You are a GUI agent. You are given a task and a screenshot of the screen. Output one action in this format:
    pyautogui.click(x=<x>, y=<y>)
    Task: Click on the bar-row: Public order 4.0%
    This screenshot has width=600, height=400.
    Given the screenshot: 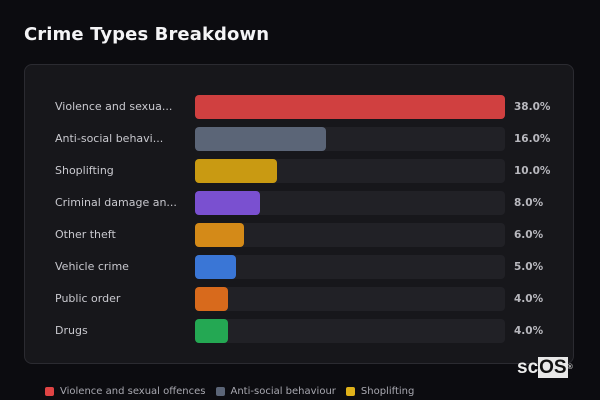 What is the action you would take?
    pyautogui.click(x=299, y=299)
    